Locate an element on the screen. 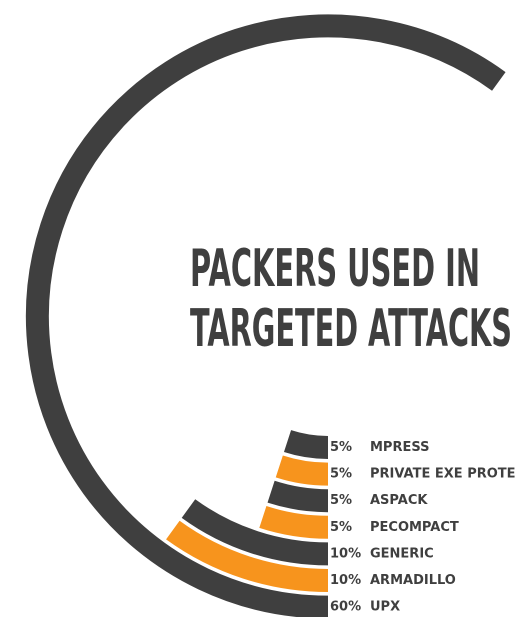 This screenshot has width=516, height=617. chart-title: PACKERS USED IN is located at coordinates (335, 269).